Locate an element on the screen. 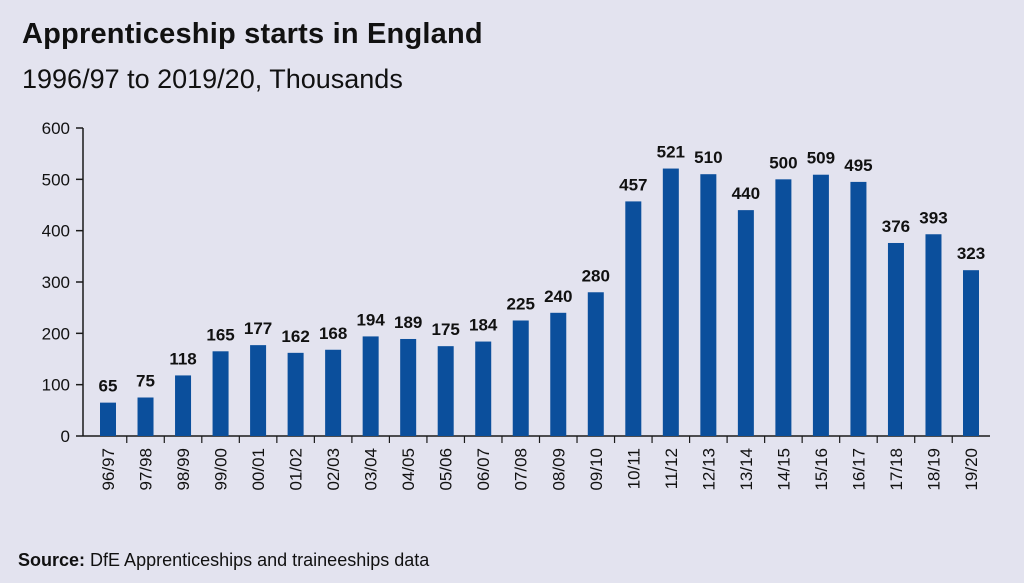 This screenshot has width=1024, height=583. y-tick-label: 500 is located at coordinates (56, 179).